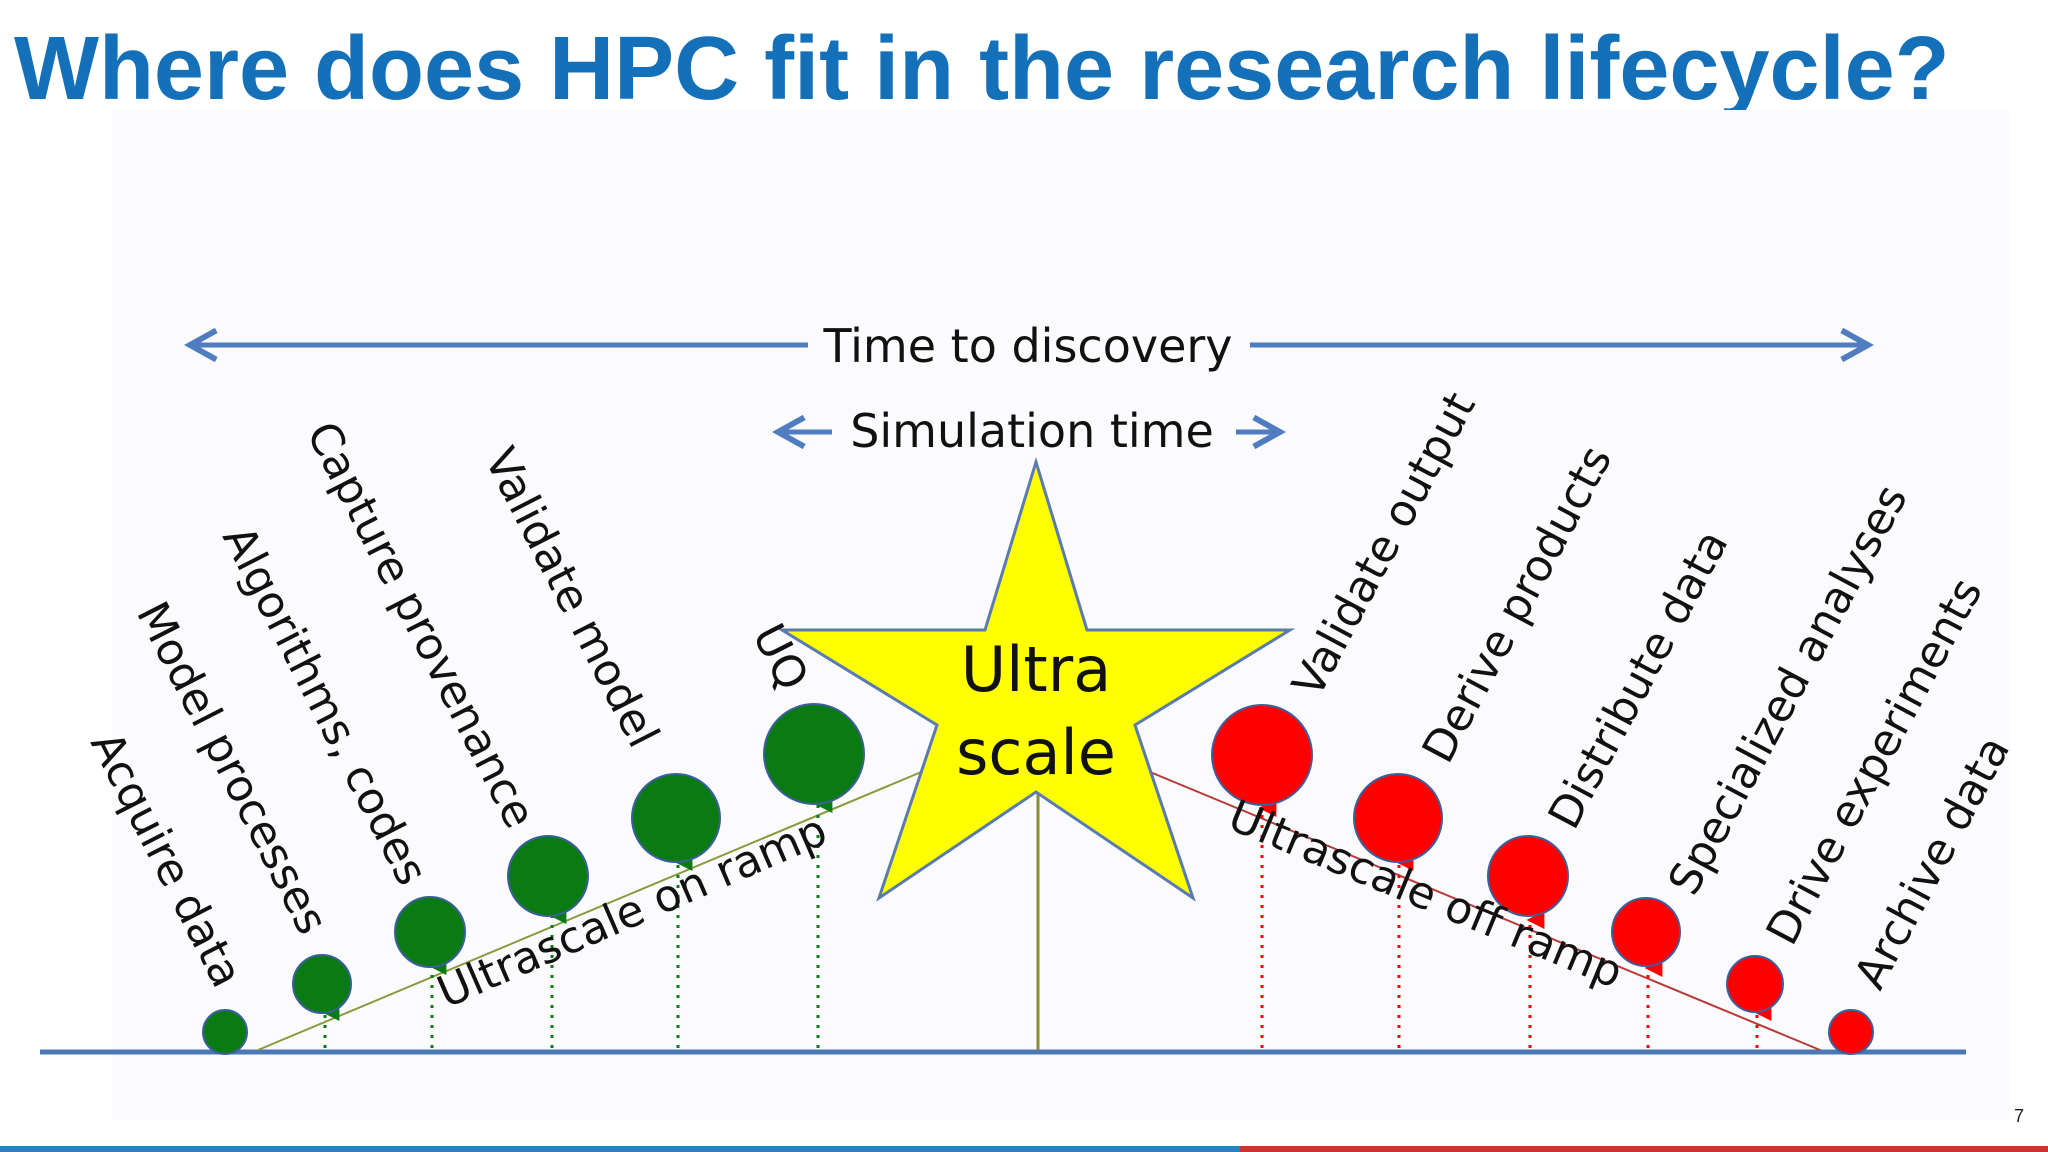  I want to click on off-ramp-circle-specialized-analyses, so click(1646, 932).